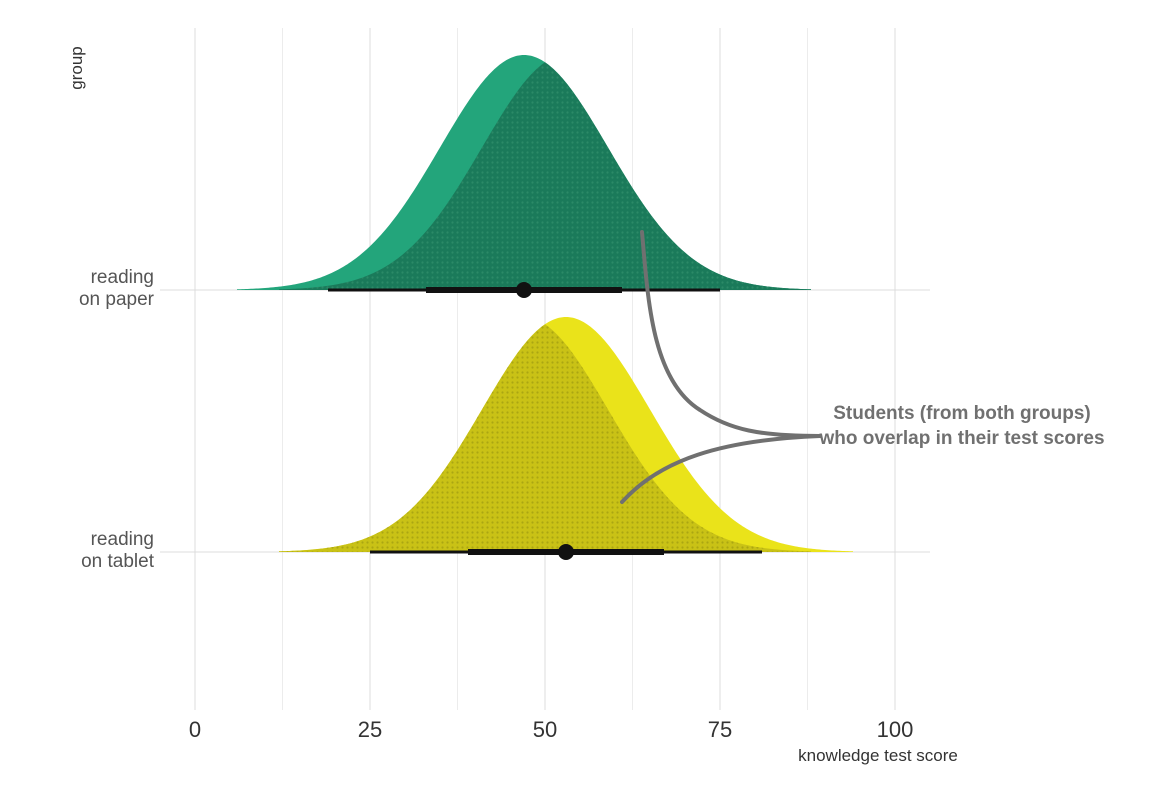 This screenshot has height=808, width=1150. I want to click on group-label-line: on paper, so click(117, 299).